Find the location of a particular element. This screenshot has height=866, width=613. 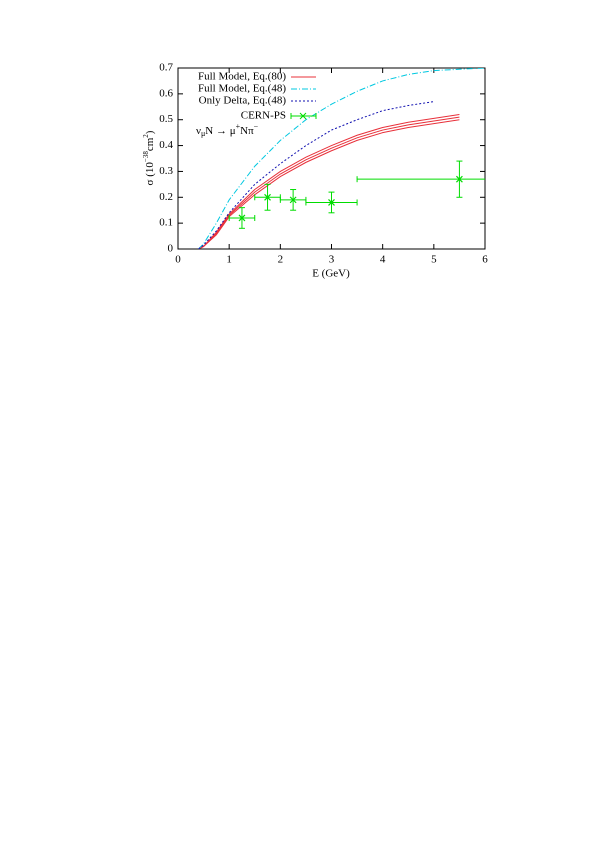

y-tick-label: 0.2 is located at coordinates (166, 197).